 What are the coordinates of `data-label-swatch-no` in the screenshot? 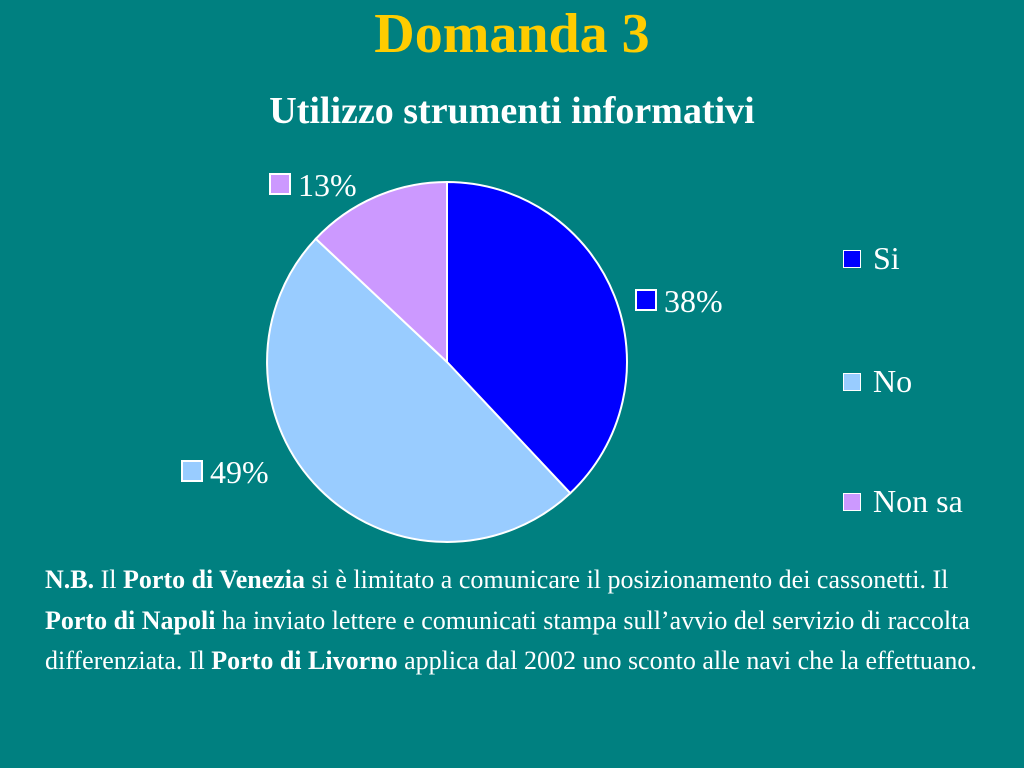 It's located at (192, 471).